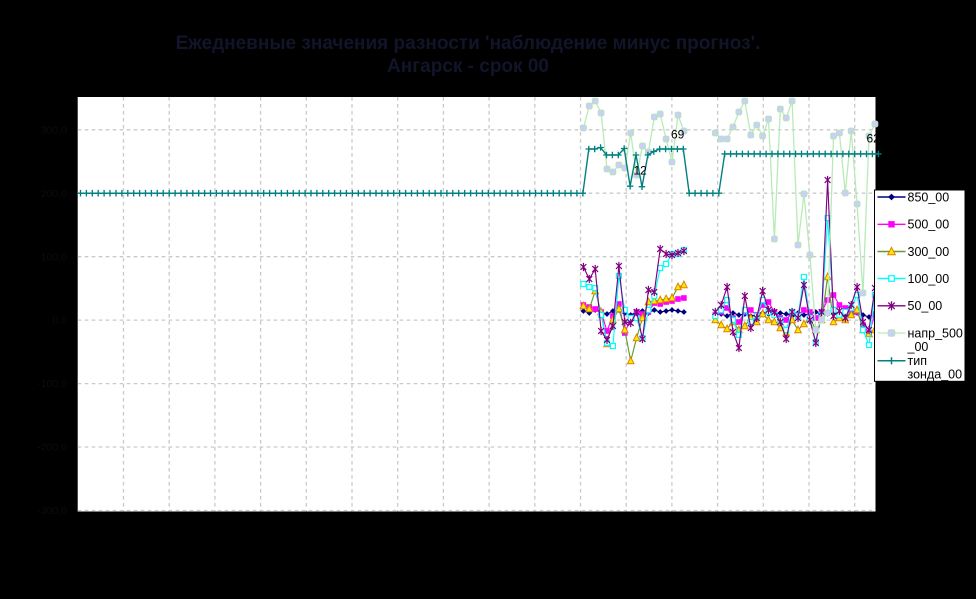 This screenshot has width=976, height=599. What do you see at coordinates (52, 384) in the screenshot?
I see `svg-text: -100,0` at bounding box center [52, 384].